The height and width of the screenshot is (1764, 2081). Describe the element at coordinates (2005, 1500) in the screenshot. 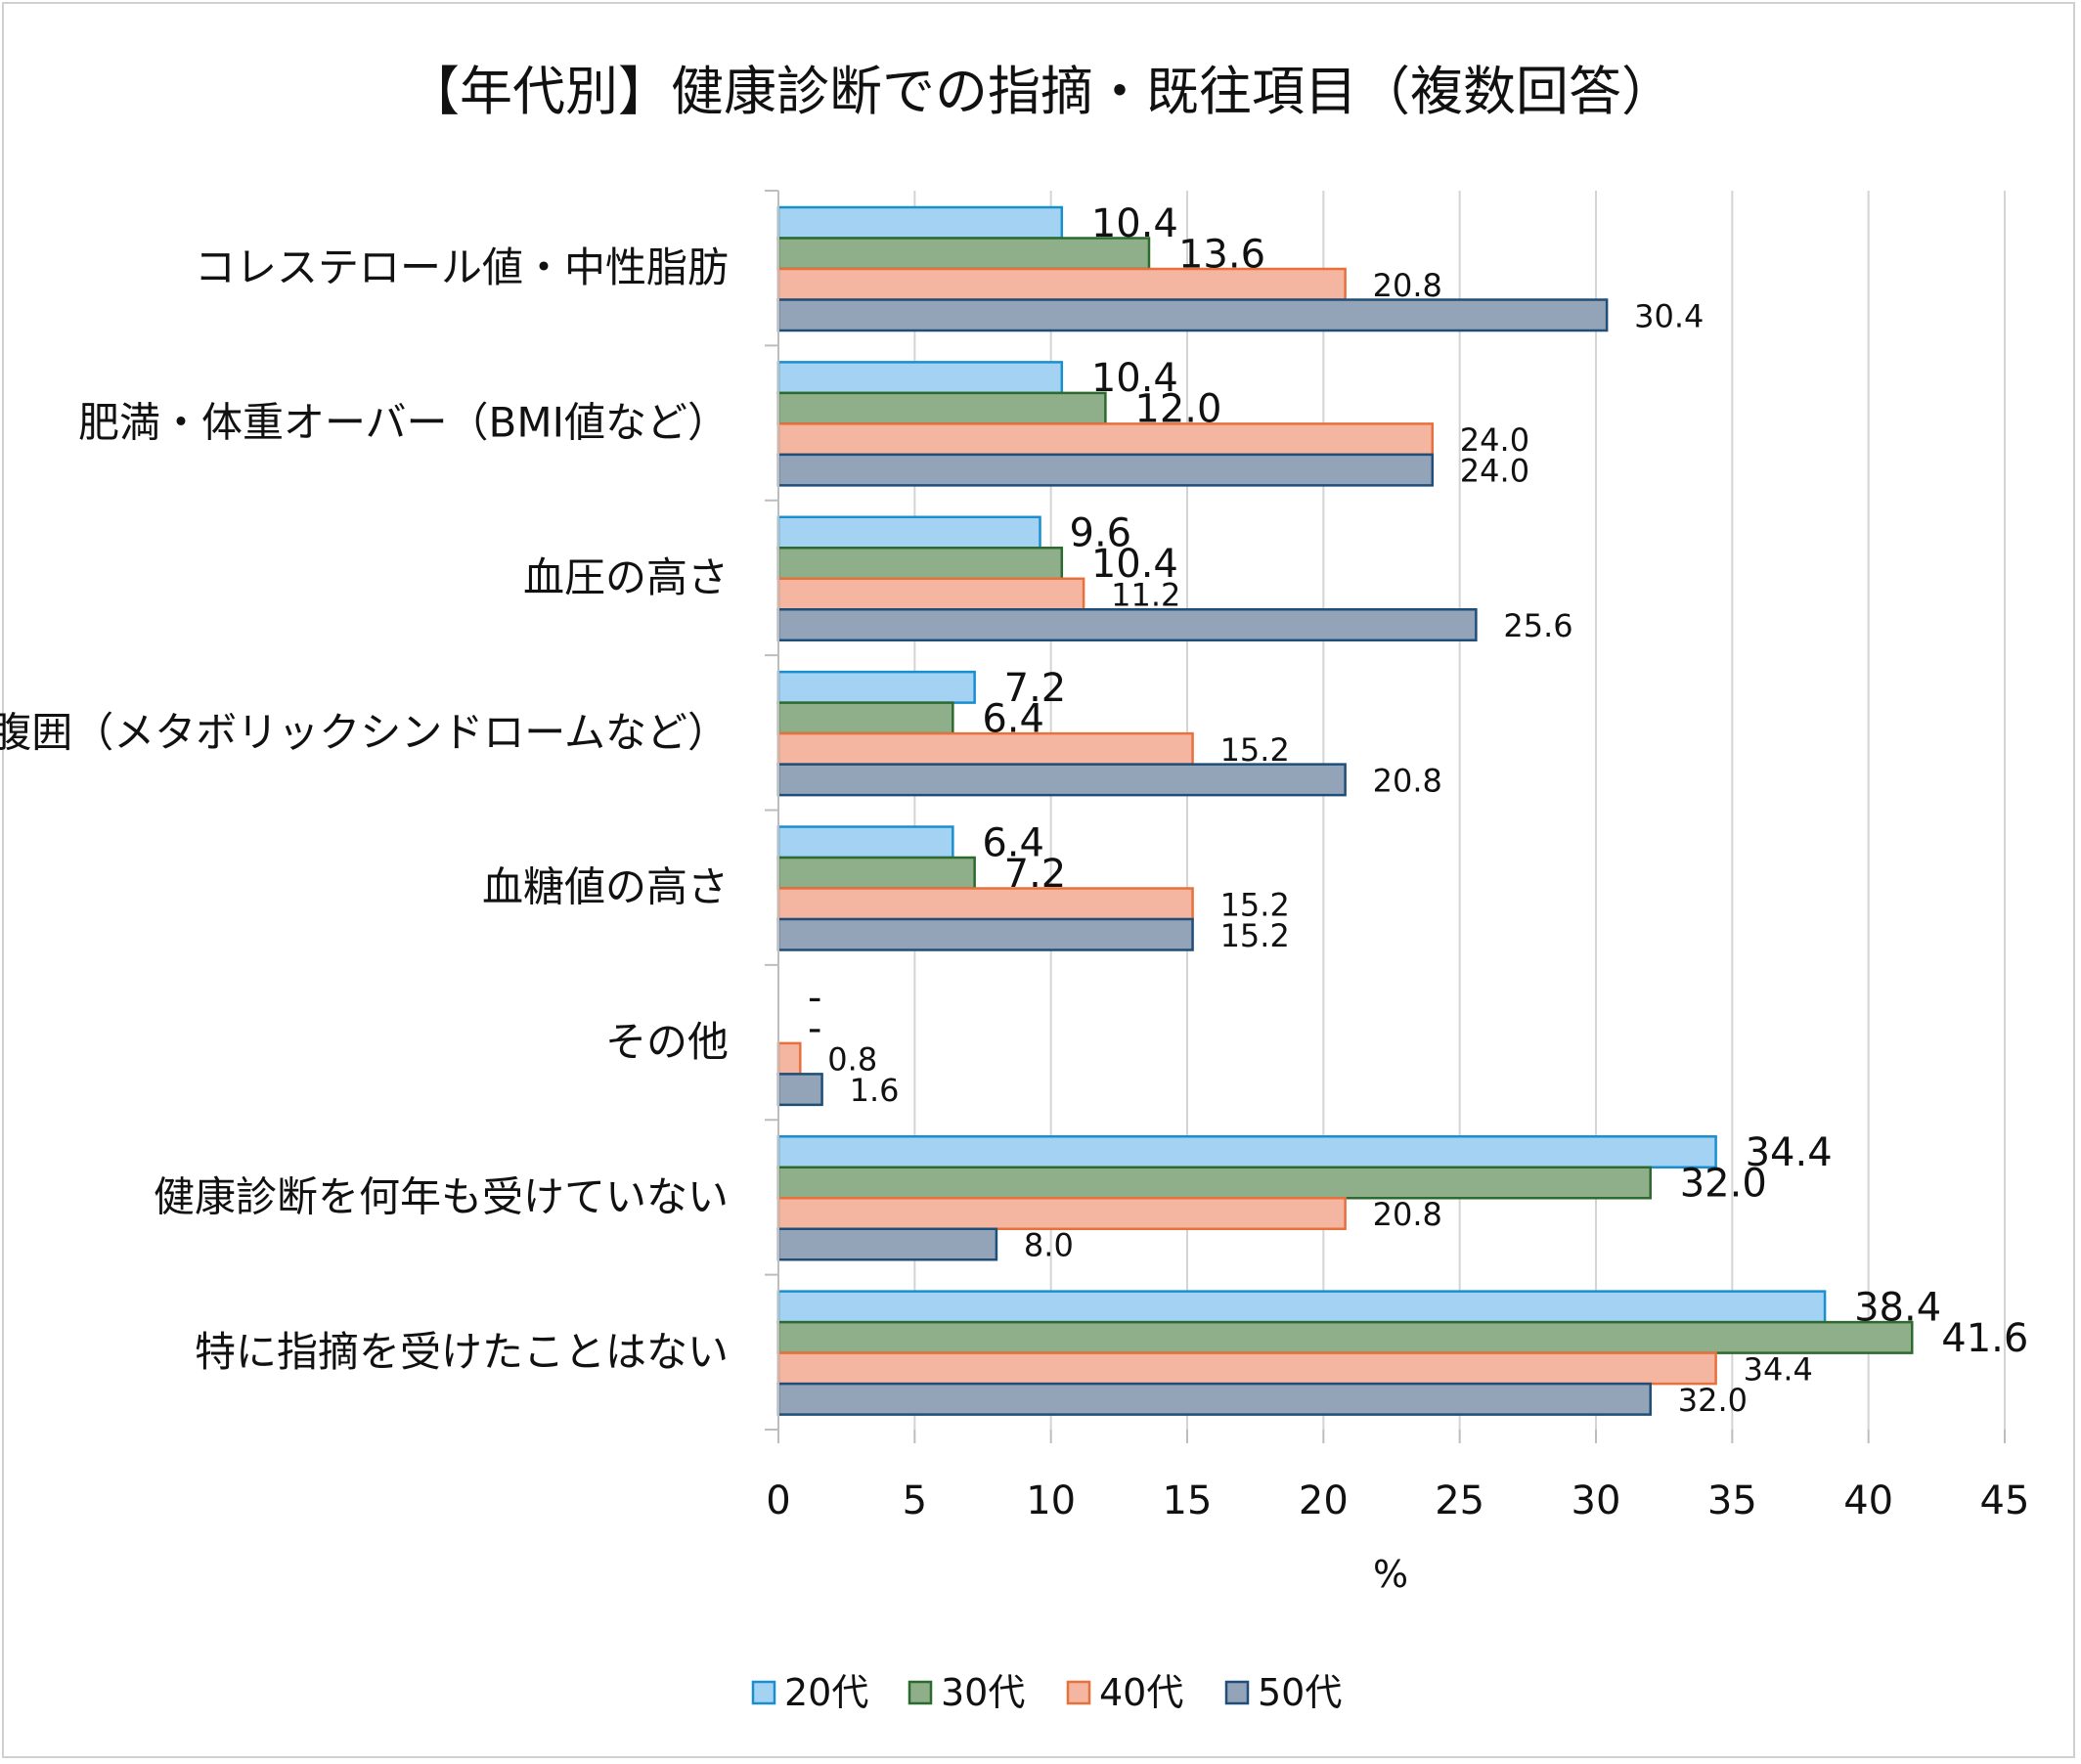

I see `x-tick-label-45: 45` at that location.